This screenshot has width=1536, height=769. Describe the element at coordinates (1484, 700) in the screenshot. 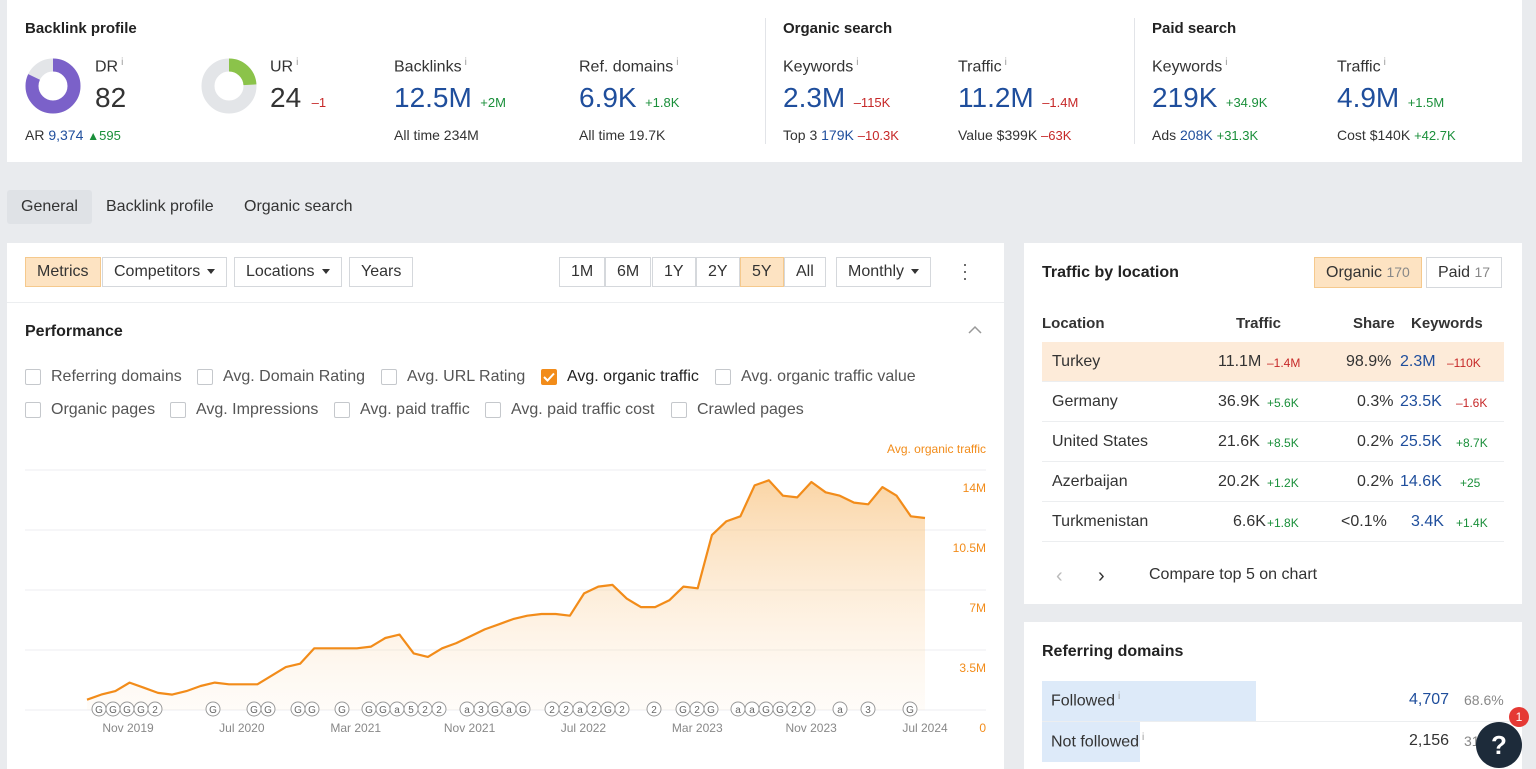

I see `followed-percent: 68.6%` at that location.